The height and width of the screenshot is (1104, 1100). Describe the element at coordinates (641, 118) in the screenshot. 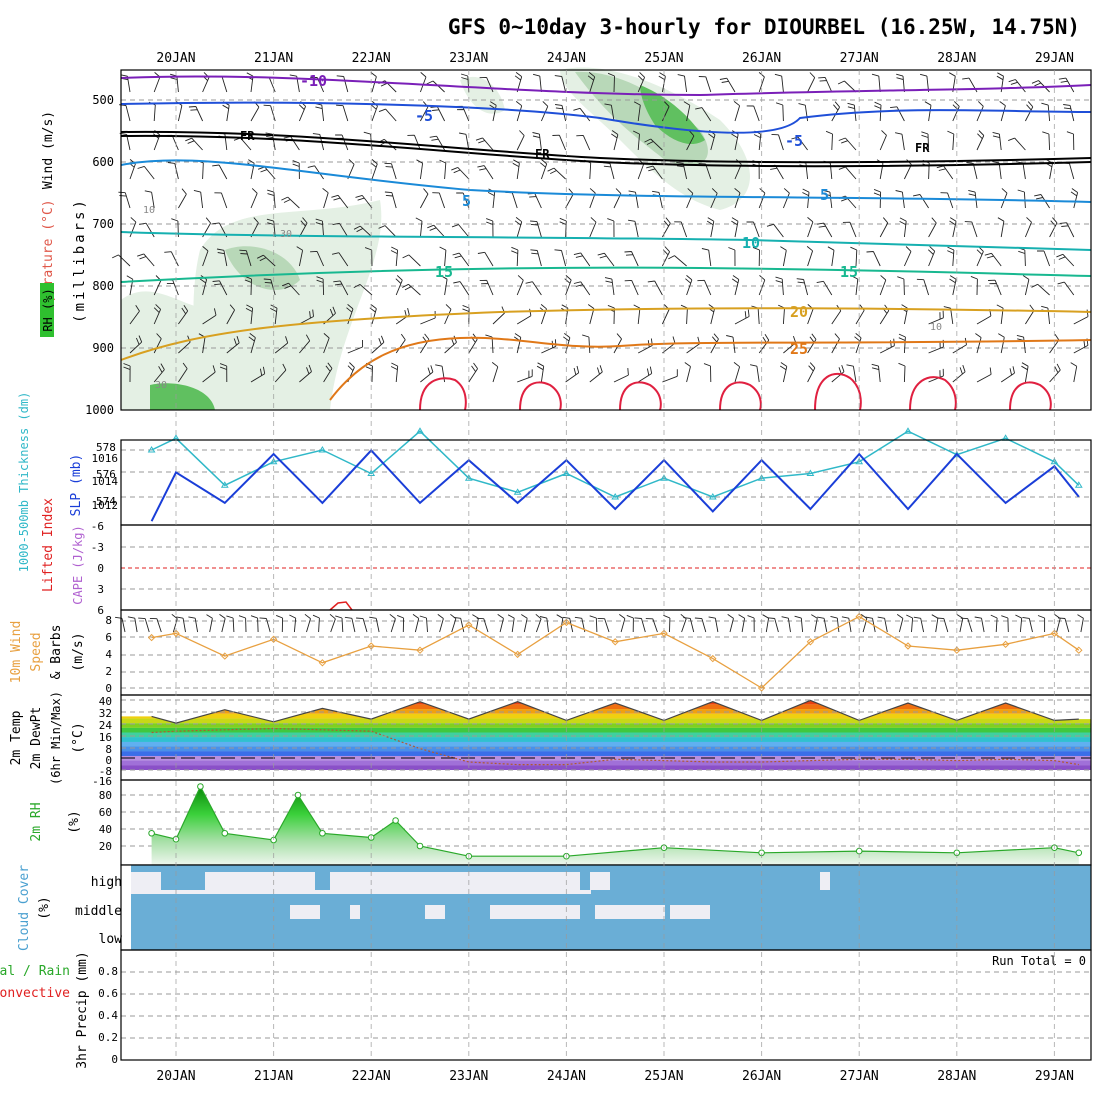

I see `rh-area-24jan-mid` at that location.